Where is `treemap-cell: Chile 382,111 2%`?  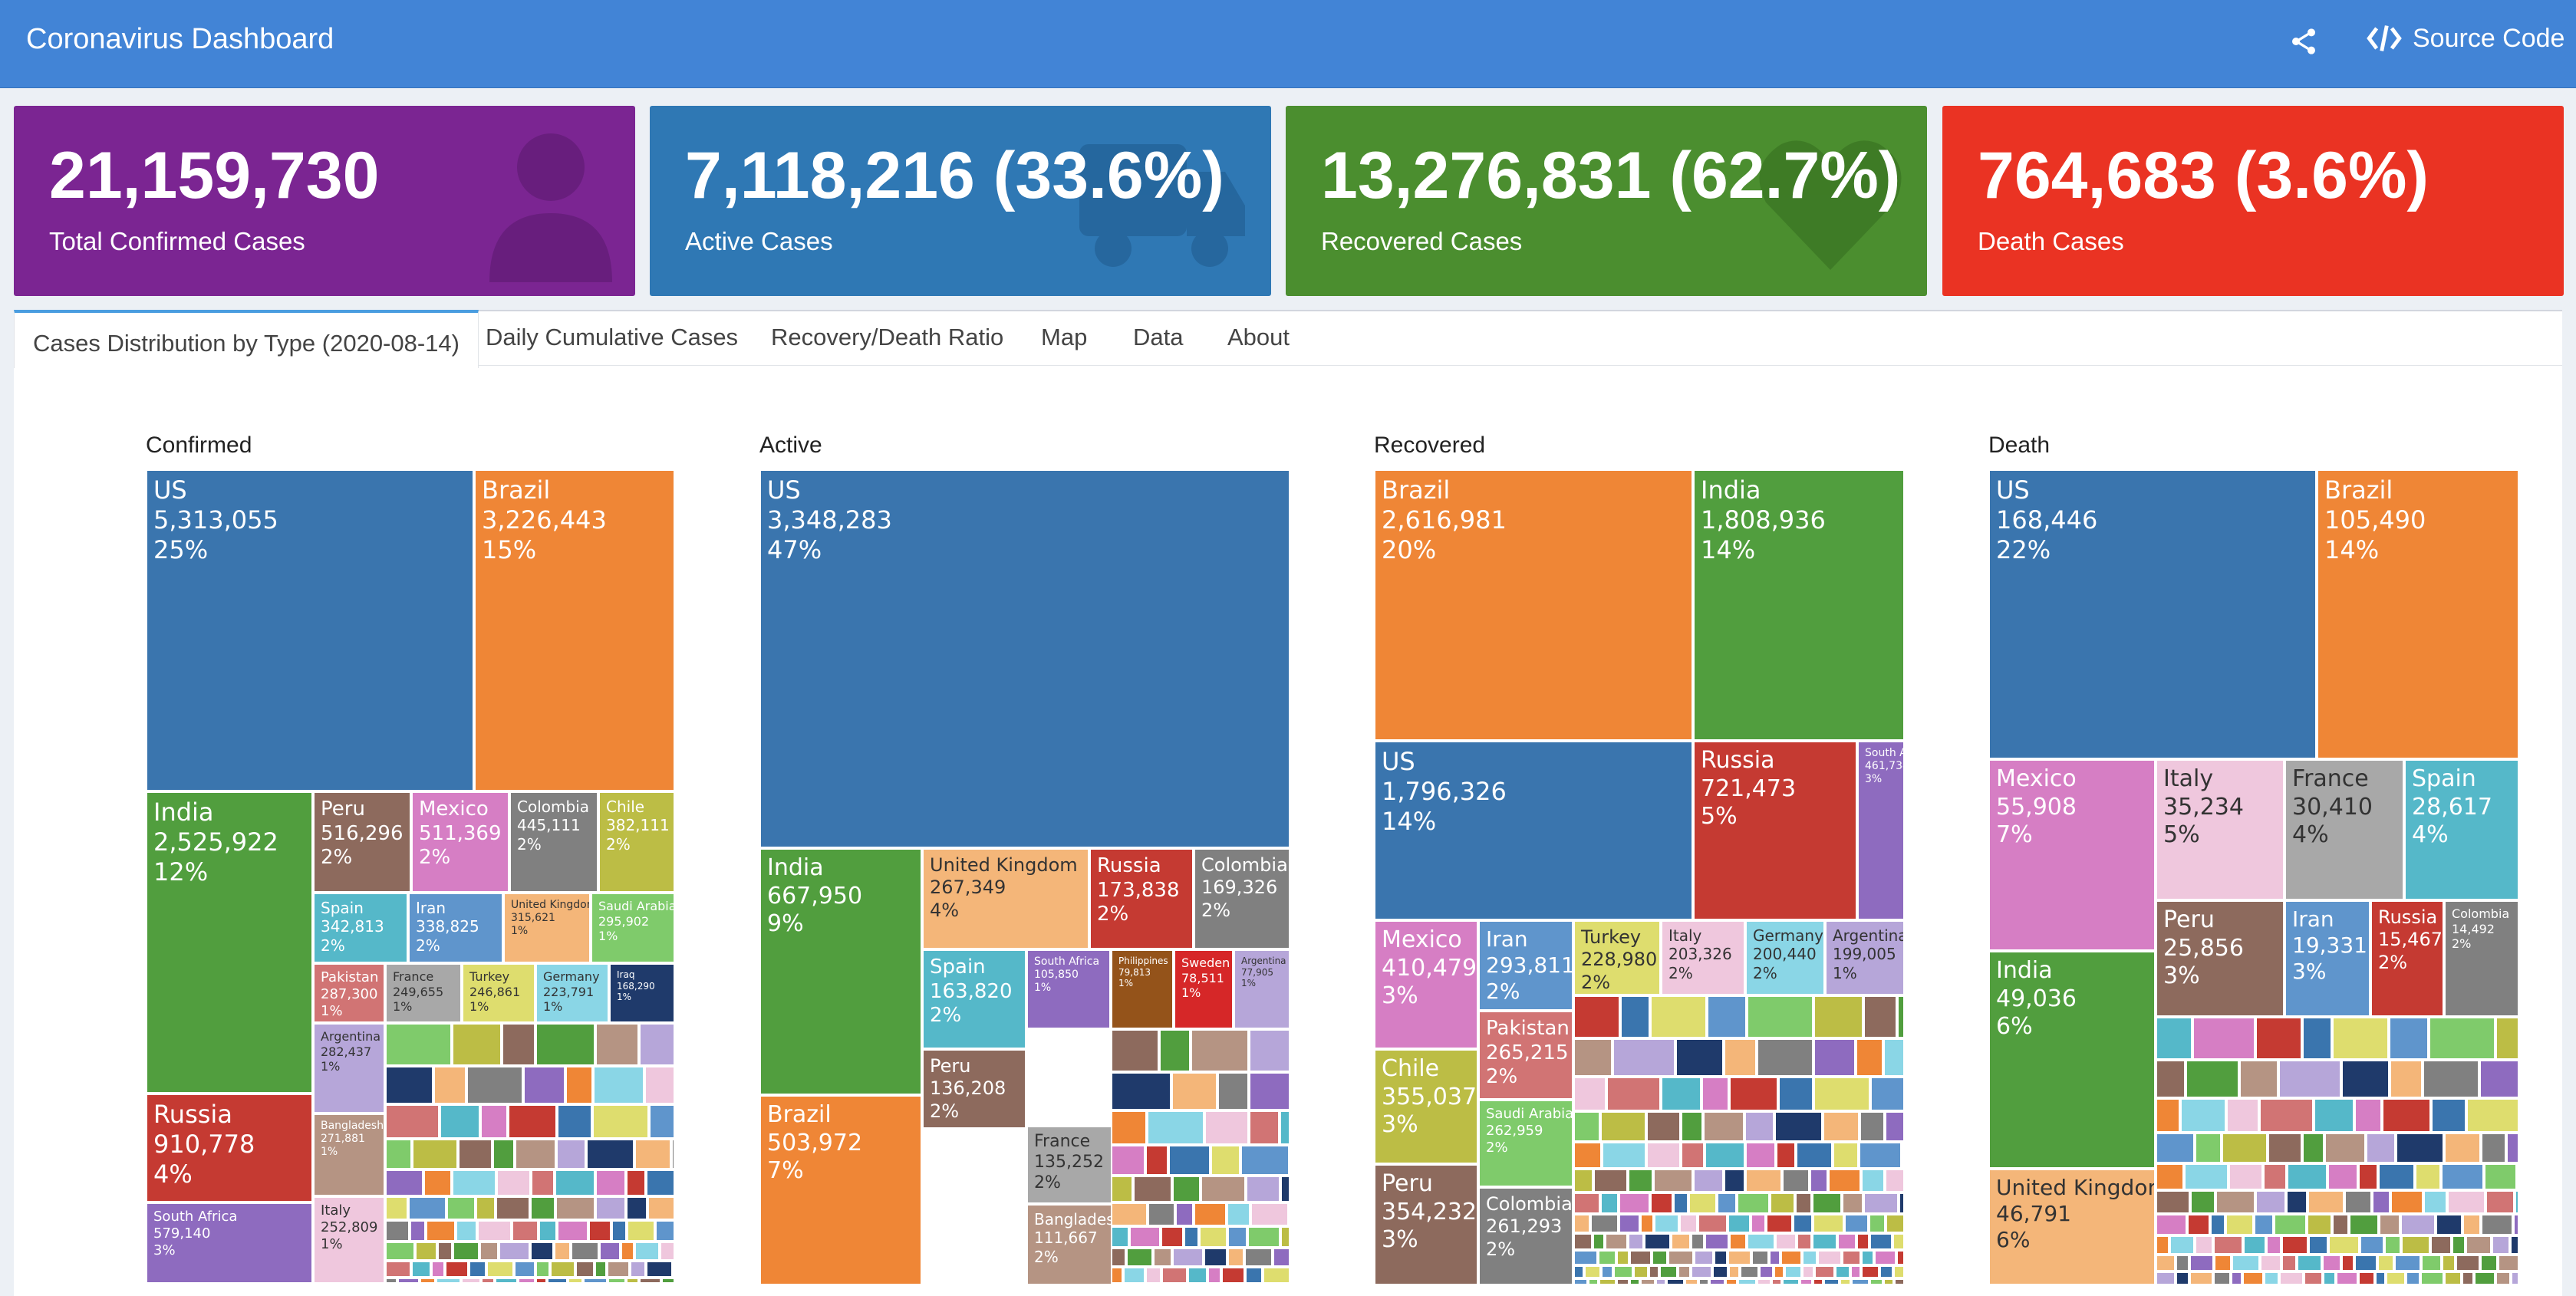 treemap-cell: Chile 382,111 2% is located at coordinates (636, 842).